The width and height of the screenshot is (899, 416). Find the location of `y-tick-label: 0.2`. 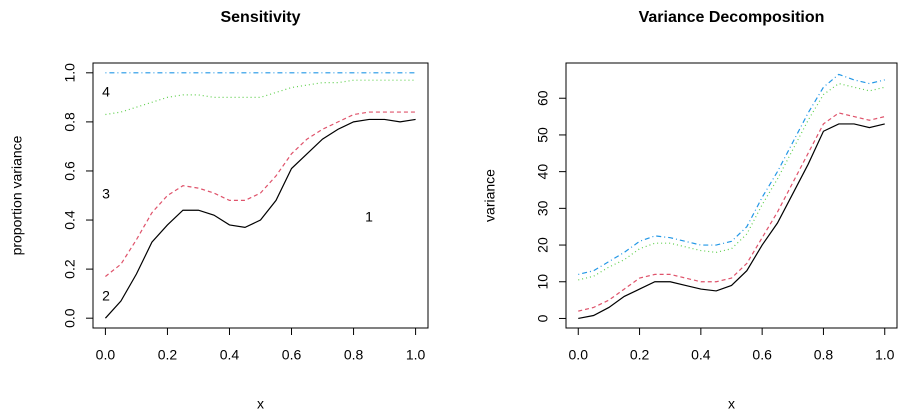

y-tick-label: 0.2 is located at coordinates (70, 269).